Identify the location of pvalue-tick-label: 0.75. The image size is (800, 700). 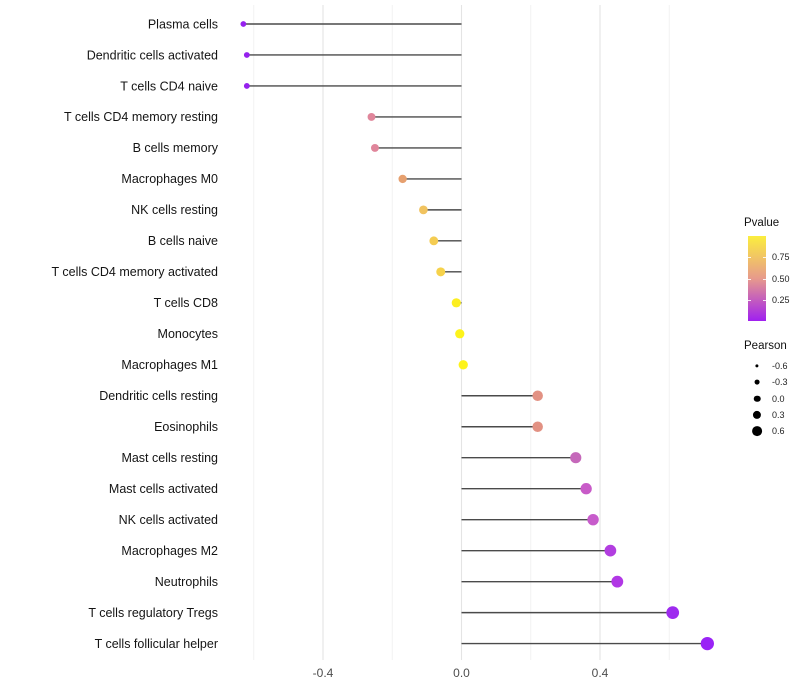
(781, 257).